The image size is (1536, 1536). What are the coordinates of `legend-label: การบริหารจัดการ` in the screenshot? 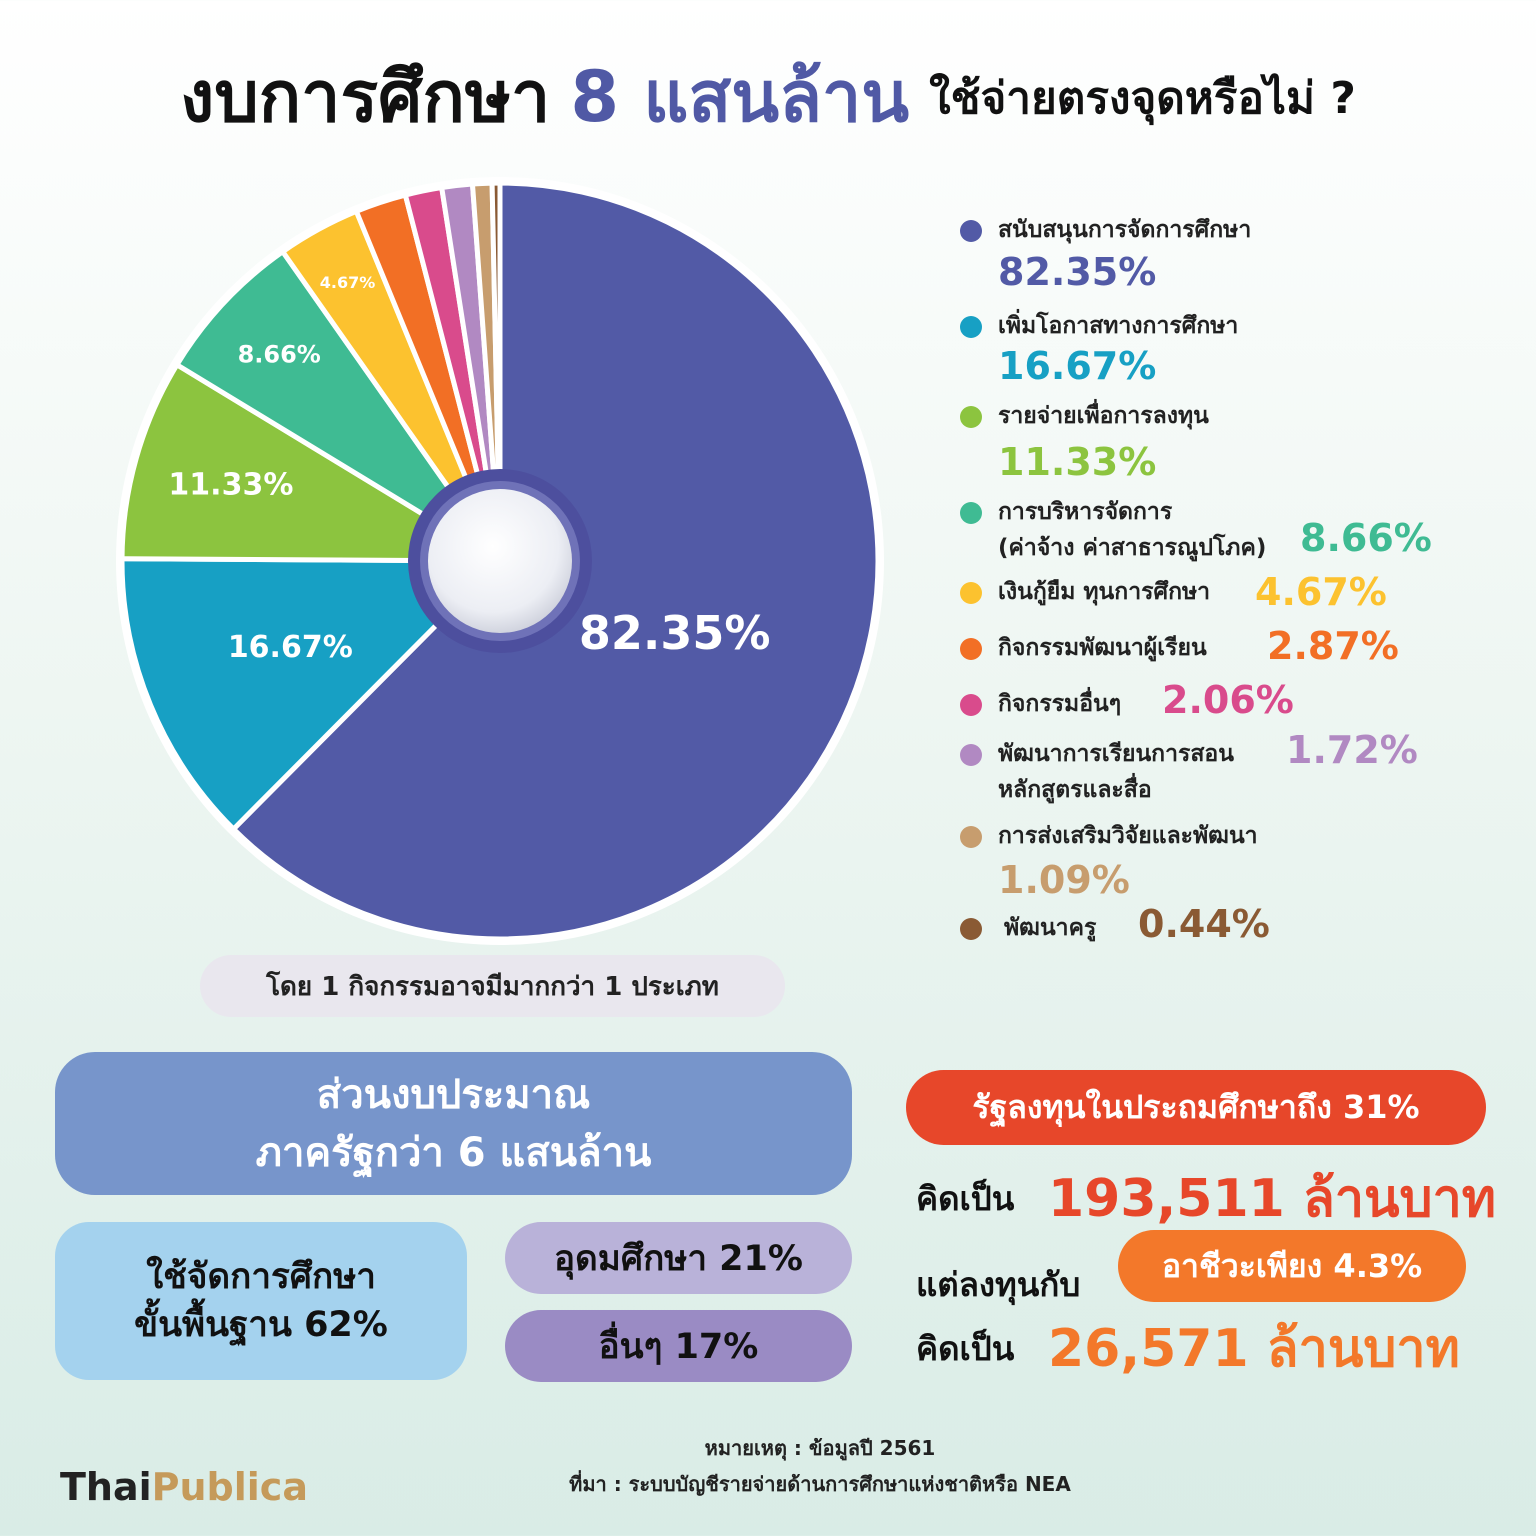 It's located at (1085, 512).